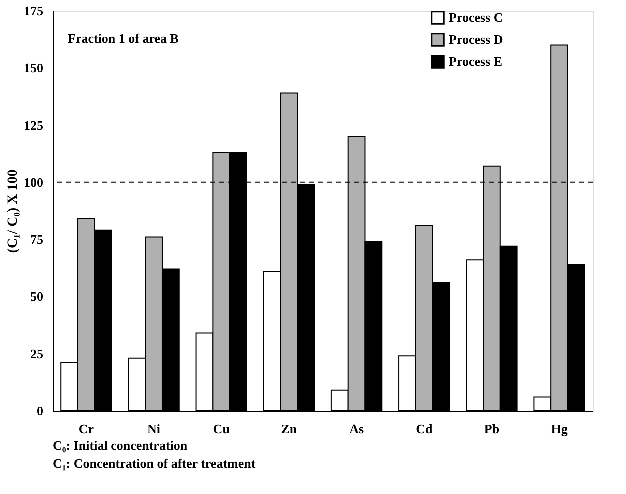 The height and width of the screenshot is (494, 626). Describe the element at coordinates (120, 445) in the screenshot. I see `text: C₀: Initial concentration` at that location.